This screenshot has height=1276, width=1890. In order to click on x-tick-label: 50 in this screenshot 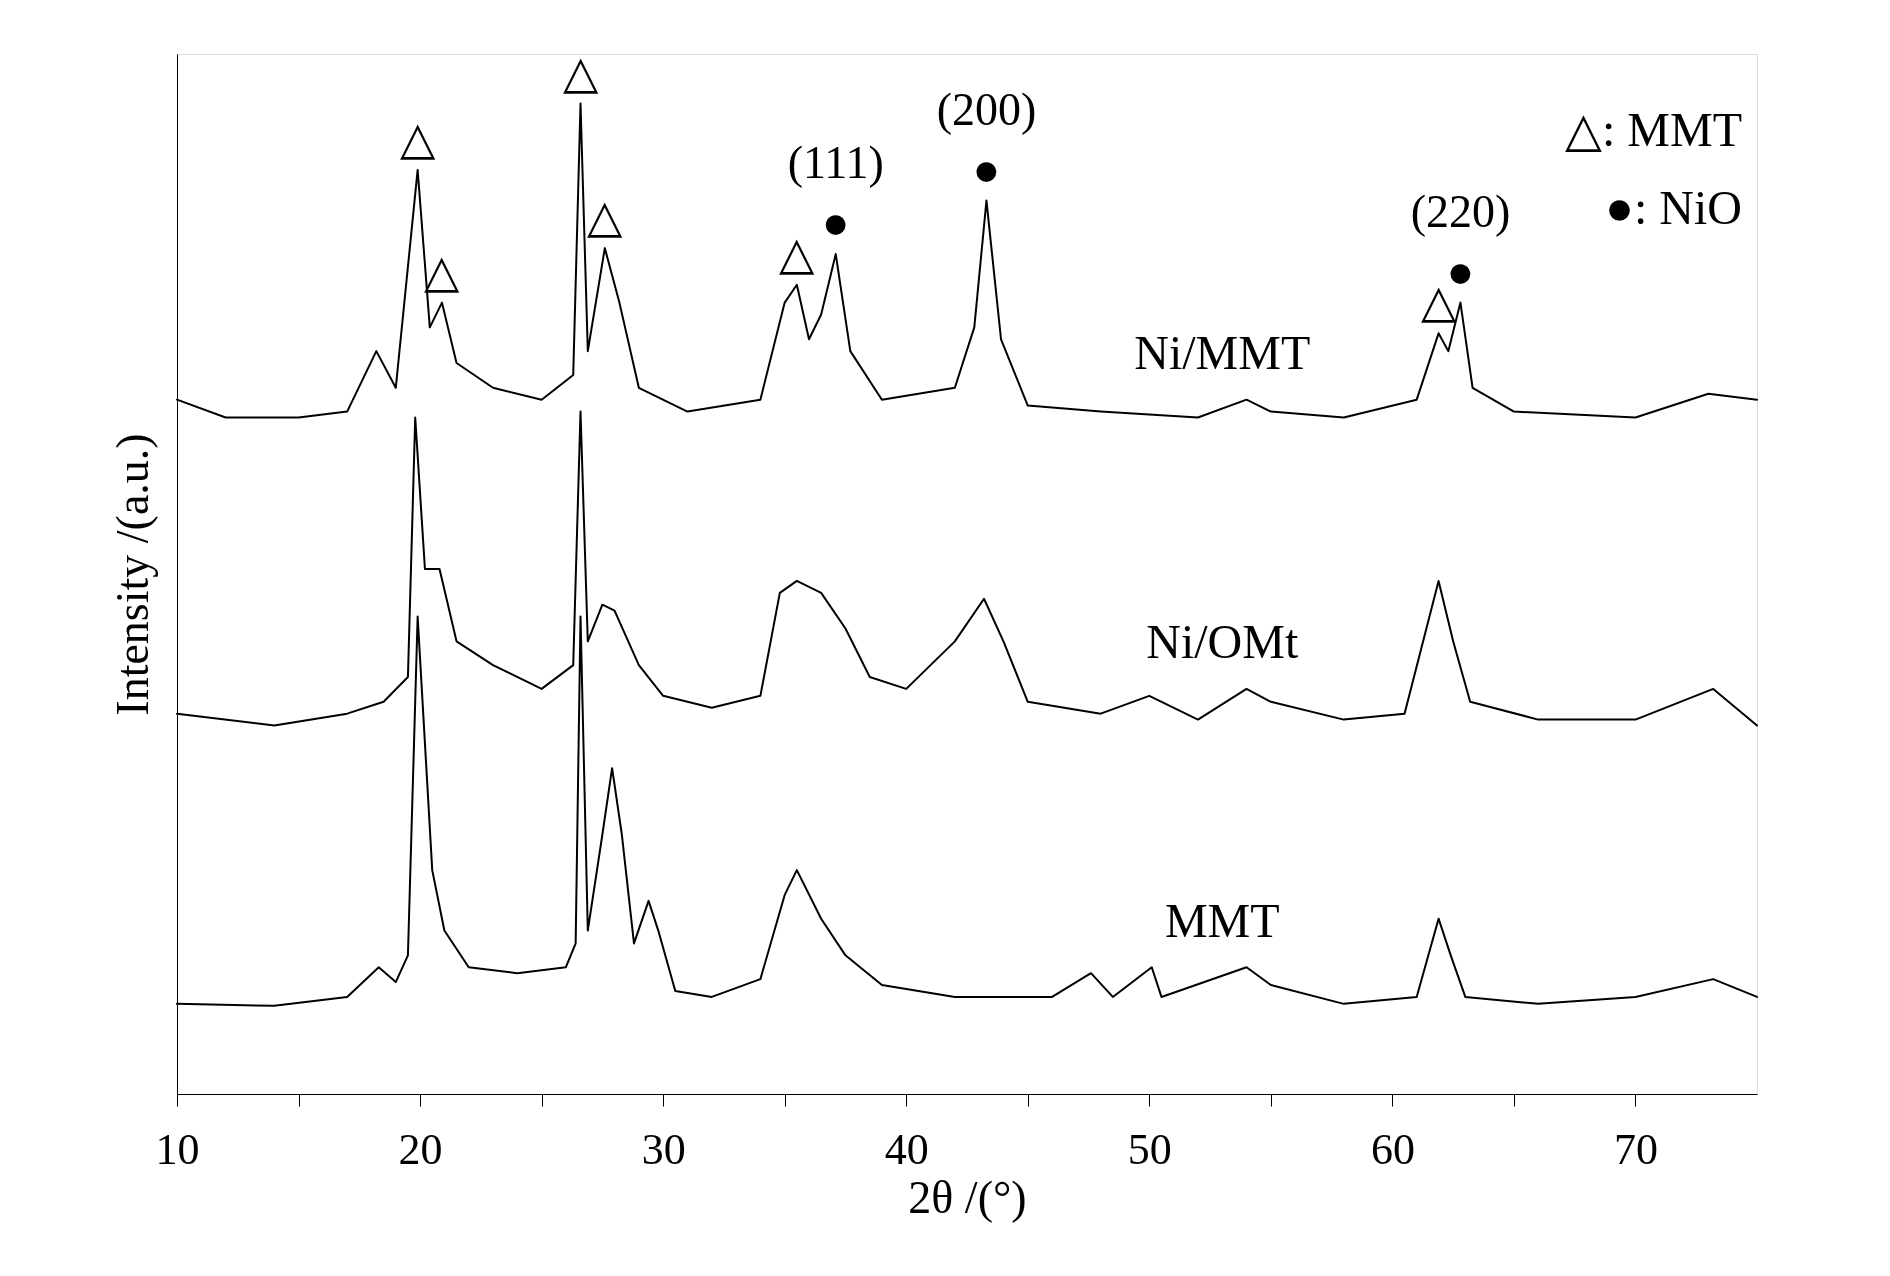, I will do `click(1149, 1149)`.